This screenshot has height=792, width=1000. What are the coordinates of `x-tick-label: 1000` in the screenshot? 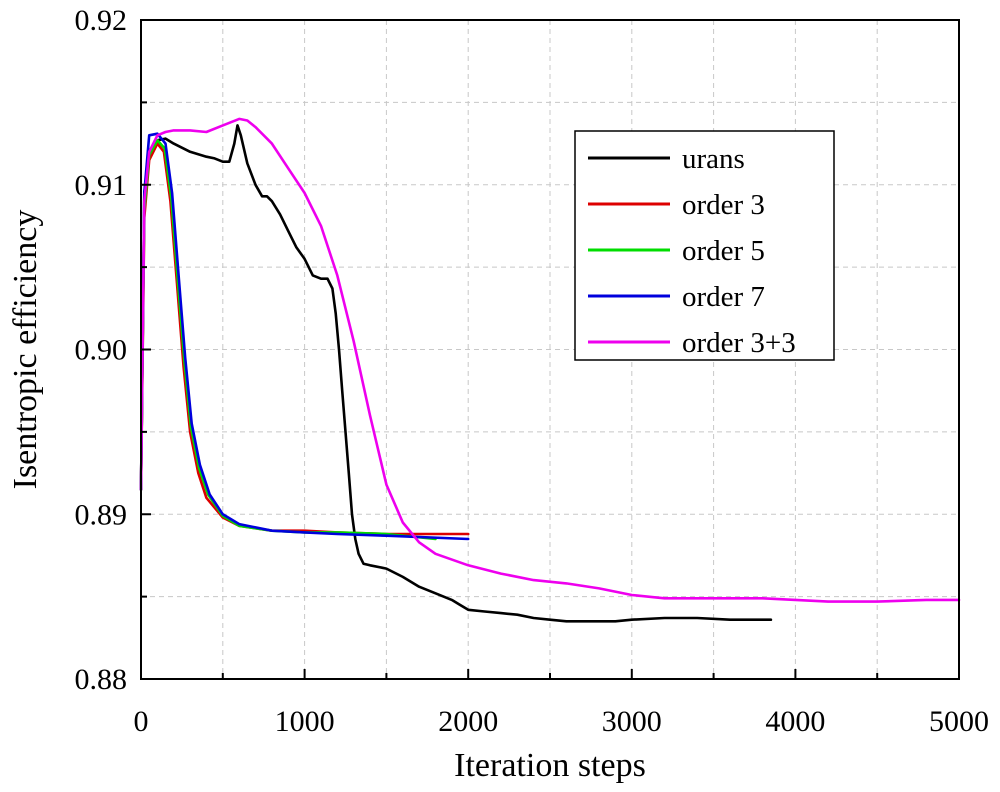 It's located at (305, 721).